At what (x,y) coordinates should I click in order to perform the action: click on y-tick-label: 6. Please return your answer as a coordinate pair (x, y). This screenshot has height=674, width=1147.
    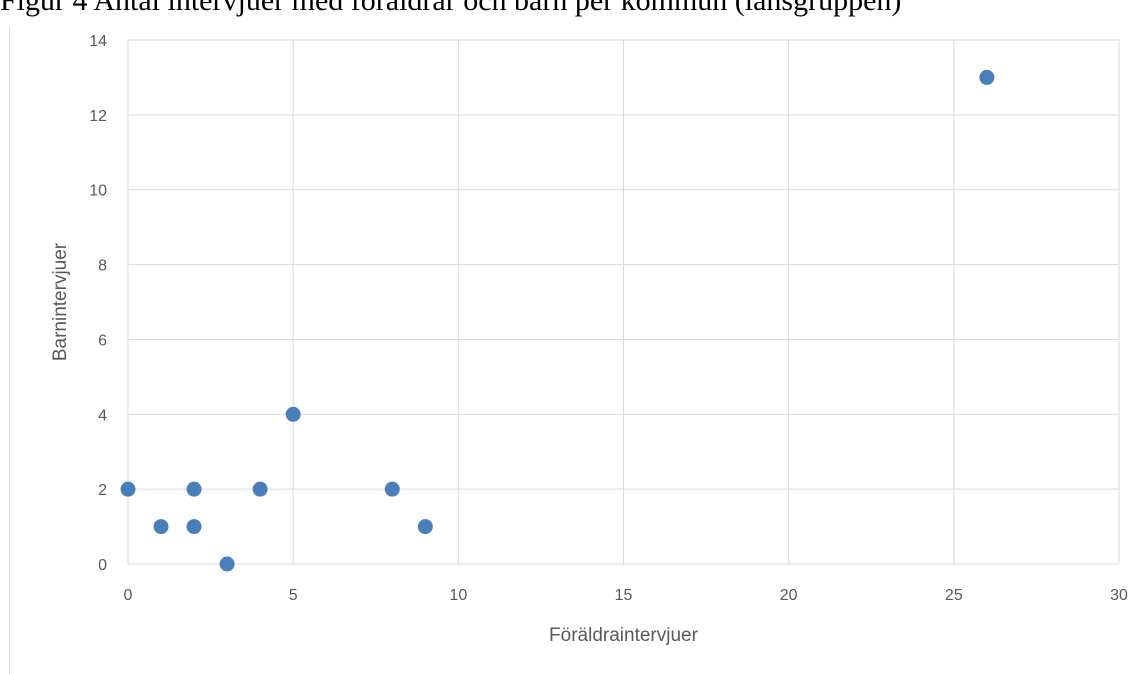
    Looking at the image, I should click on (102, 340).